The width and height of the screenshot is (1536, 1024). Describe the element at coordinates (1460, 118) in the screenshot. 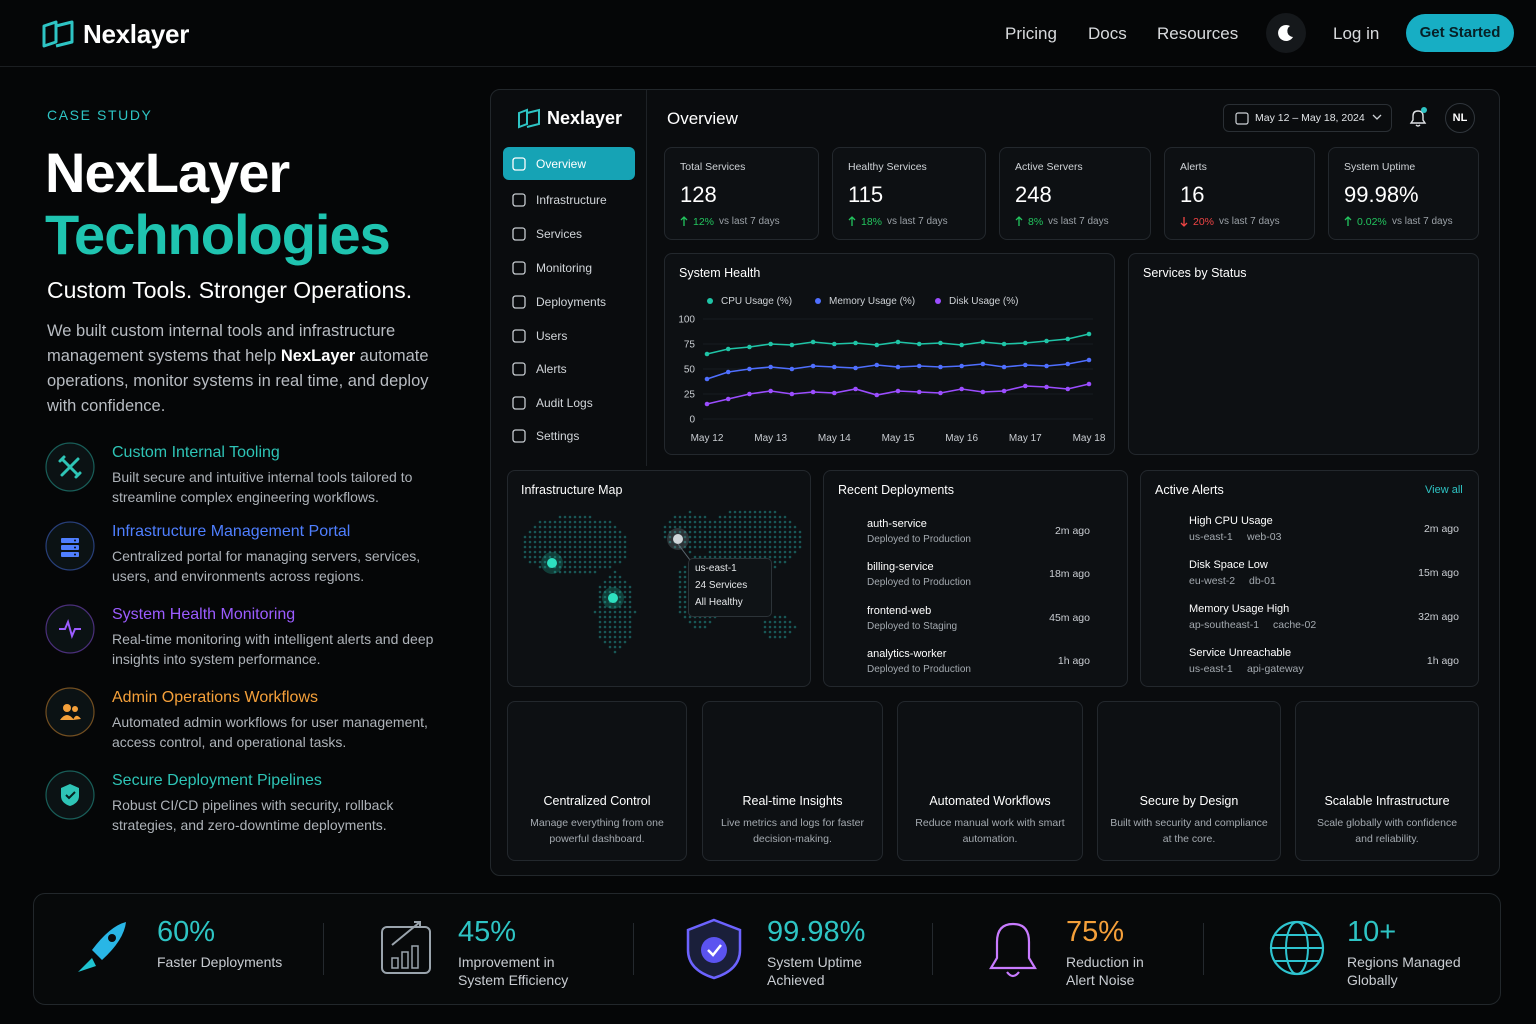

I see `avatar: NL` at that location.